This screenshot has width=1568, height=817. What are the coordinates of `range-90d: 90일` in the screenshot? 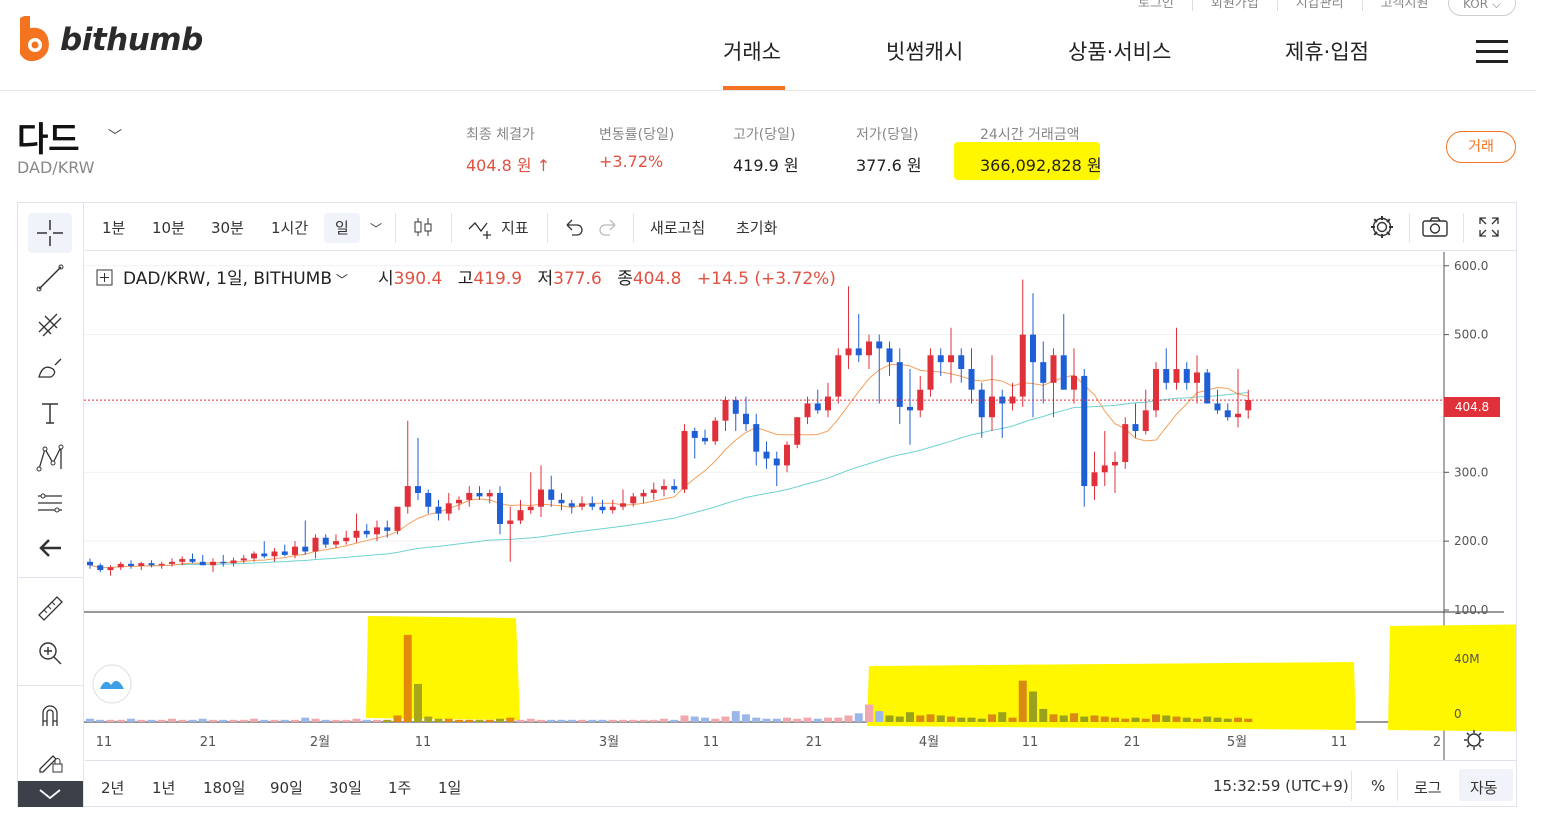 It's located at (286, 788).